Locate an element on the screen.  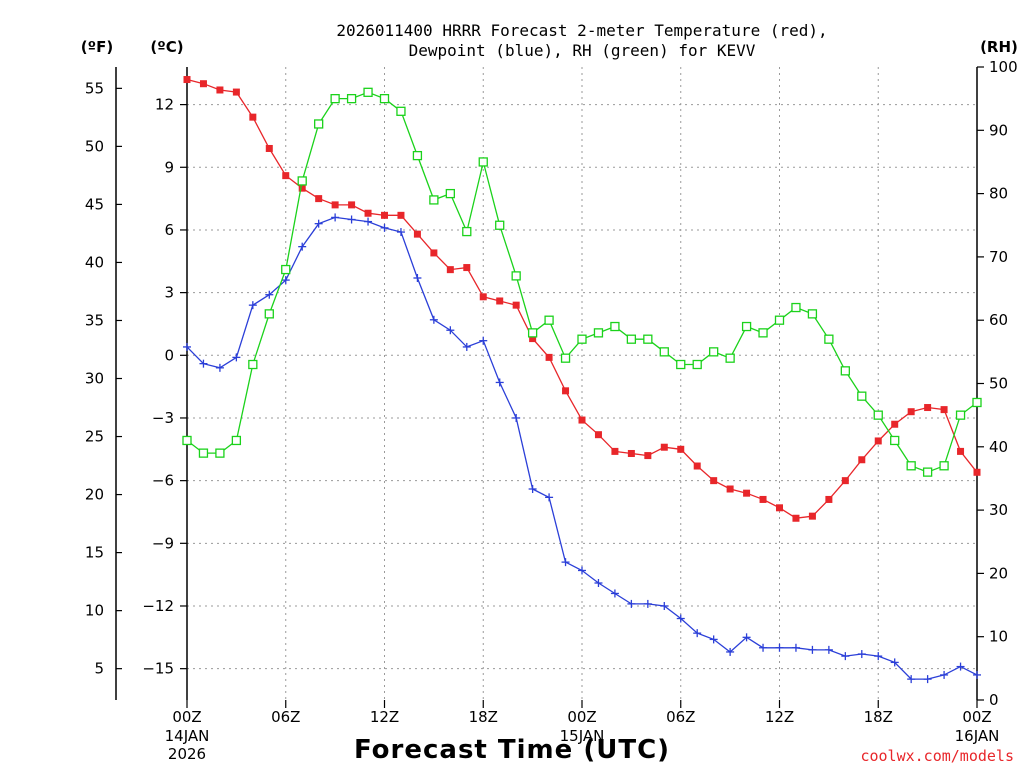
rh-tick-label: 70 is located at coordinates (998, 257).